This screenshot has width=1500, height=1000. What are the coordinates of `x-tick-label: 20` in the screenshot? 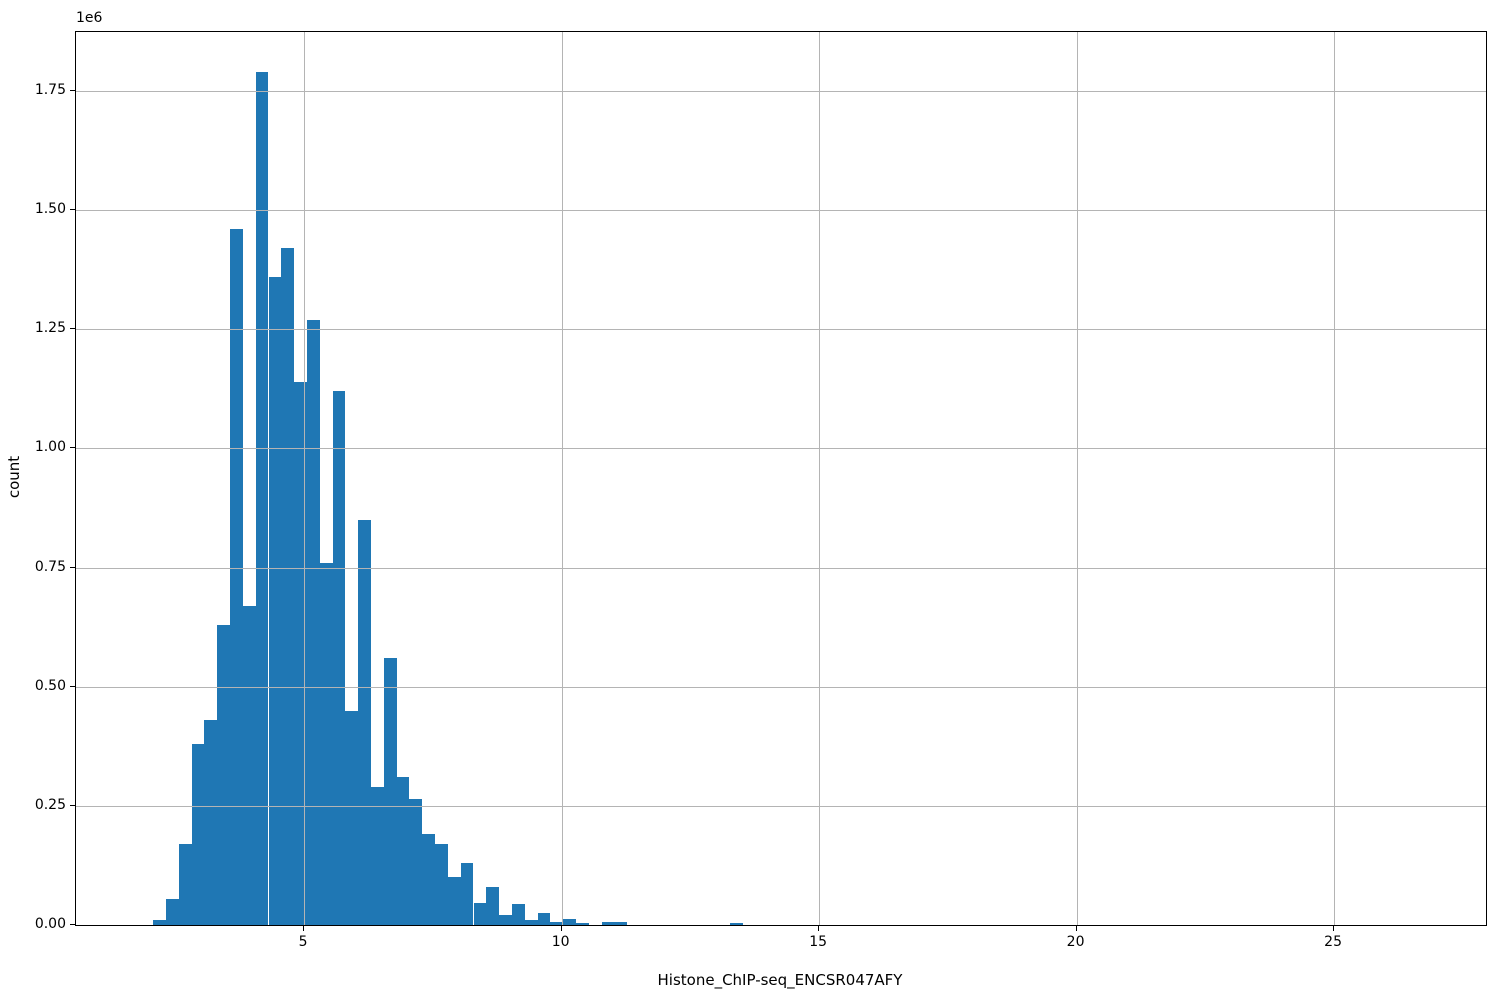 It's located at (1075, 942).